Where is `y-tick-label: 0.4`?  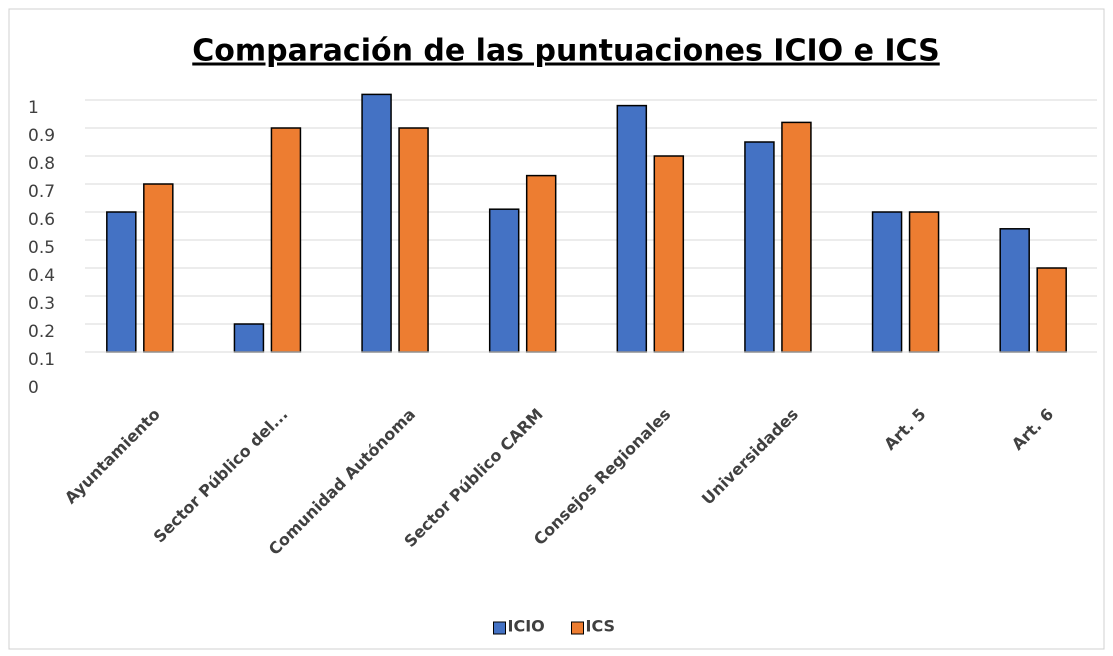 y-tick-label: 0.4 is located at coordinates (41, 276).